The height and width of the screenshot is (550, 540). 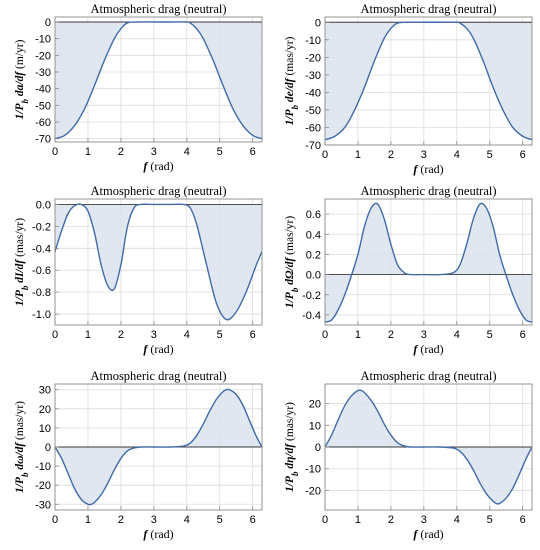 I want to click on y-tick-label: 0.4, so click(x=313, y=235).